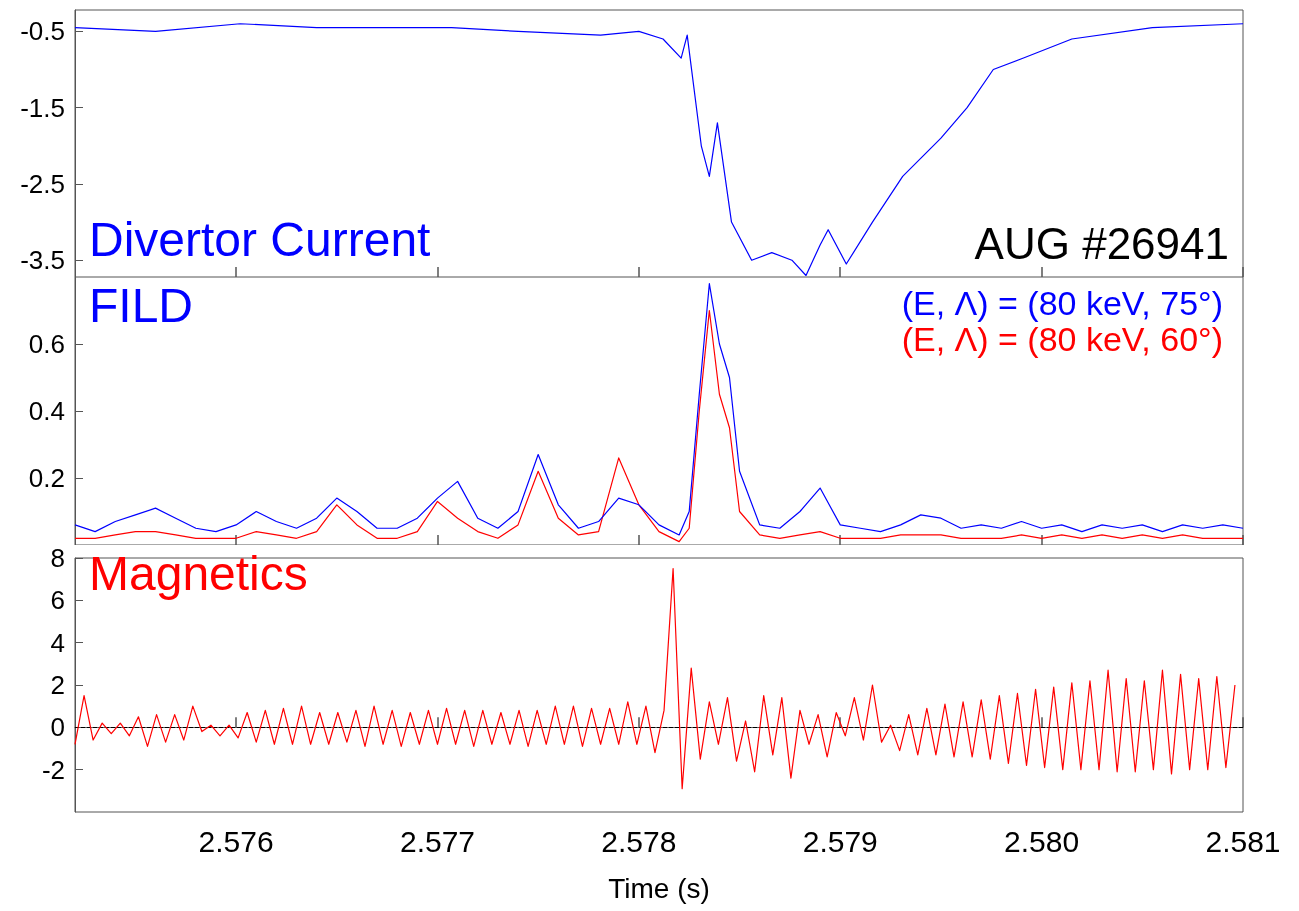 The height and width of the screenshot is (911, 1299). What do you see at coordinates (57, 727) in the screenshot?
I see `y-tick-label: 0` at bounding box center [57, 727].